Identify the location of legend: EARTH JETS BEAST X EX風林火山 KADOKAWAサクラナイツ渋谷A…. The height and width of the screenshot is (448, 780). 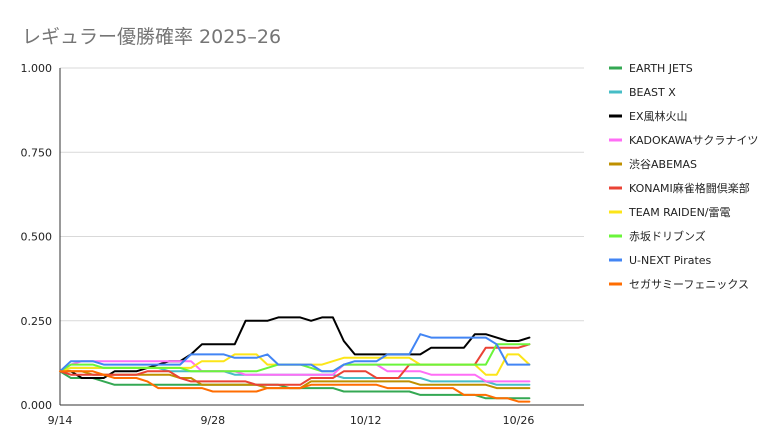
(683, 176).